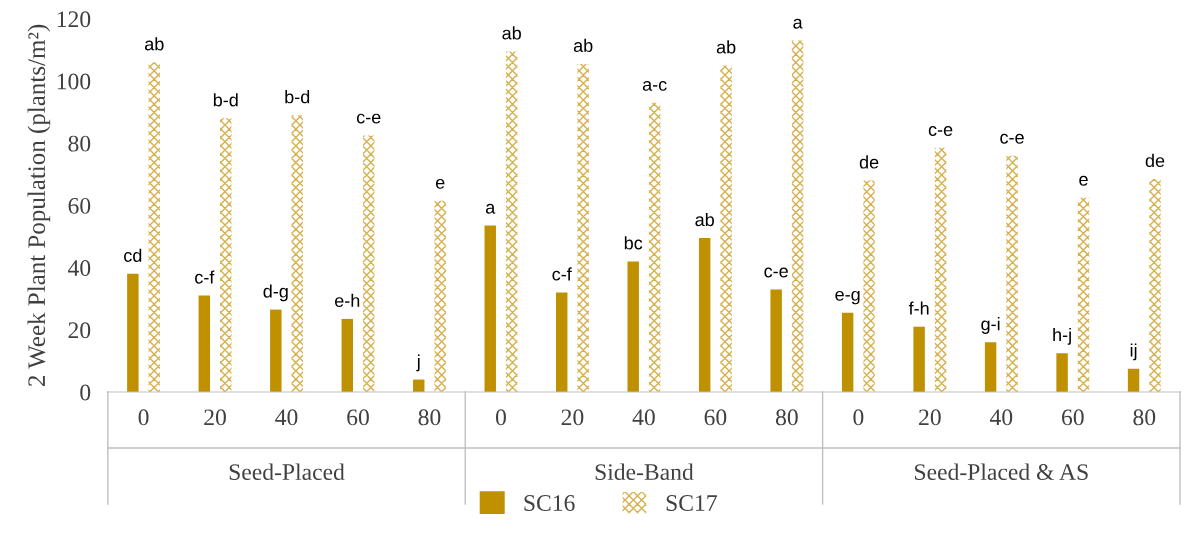 The width and height of the screenshot is (1198, 537). I want to click on text: Side-Band, so click(644, 472).